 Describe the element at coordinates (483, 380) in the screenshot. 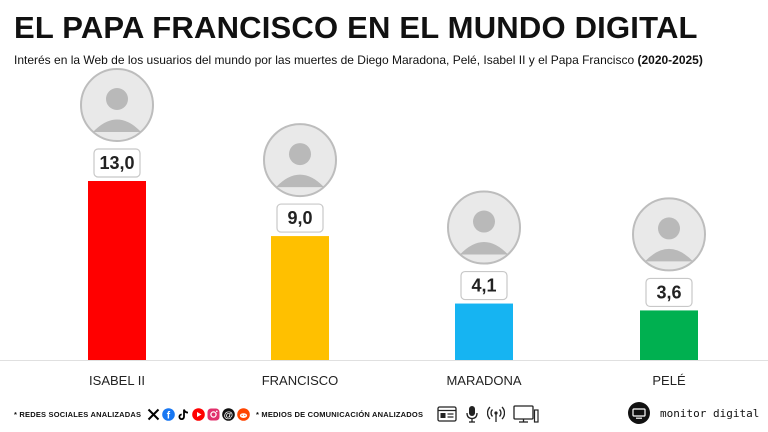

I see `category-label-maradona: MARADONA` at that location.